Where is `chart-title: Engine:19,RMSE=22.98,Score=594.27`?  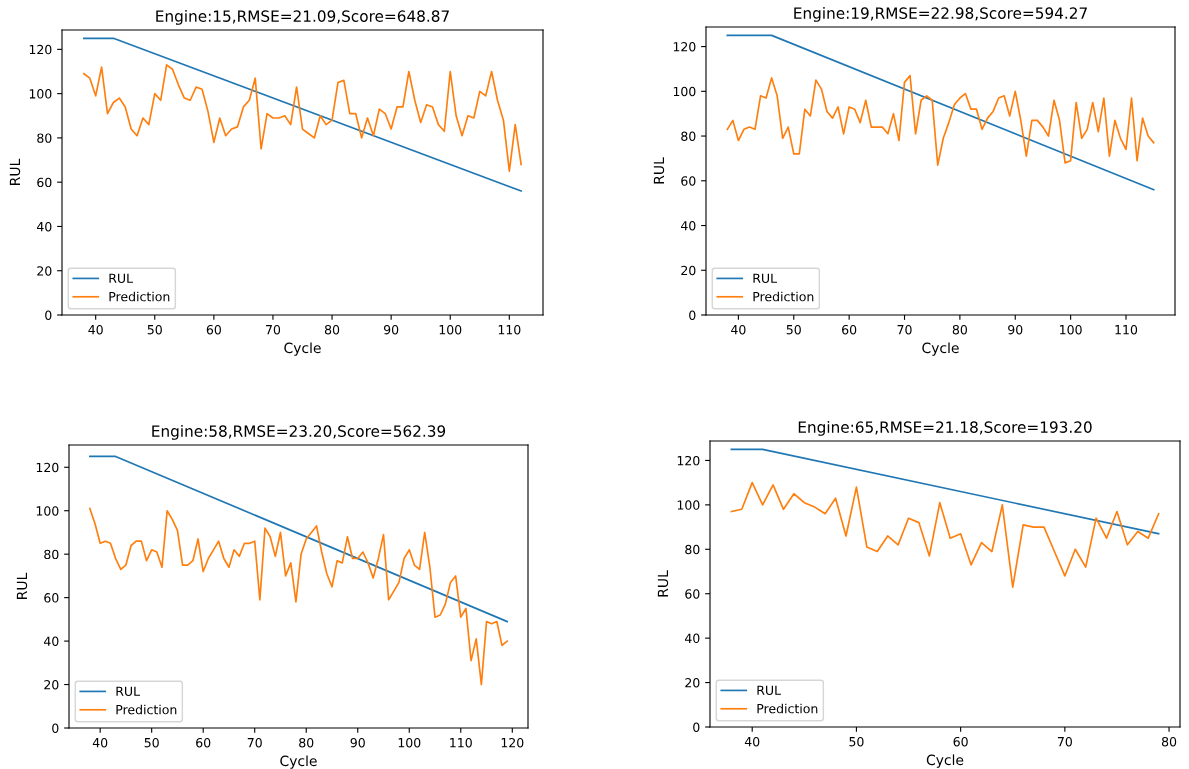
chart-title: Engine:19,RMSE=22.98,Score=594.27 is located at coordinates (940, 14).